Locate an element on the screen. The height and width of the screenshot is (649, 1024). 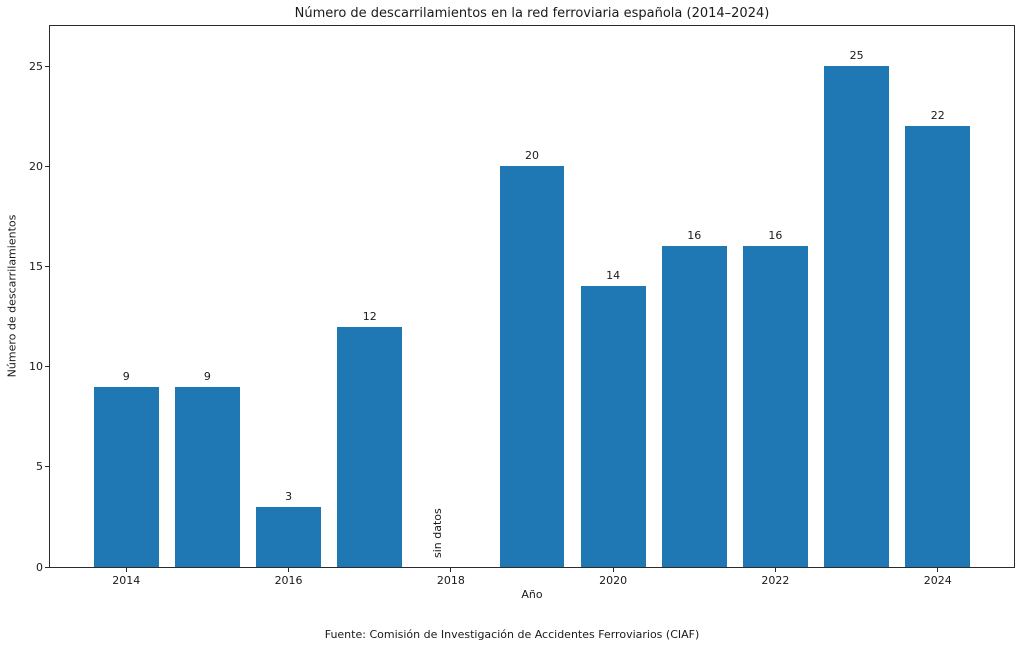
y-tick-label: 15 is located at coordinates (36, 266).